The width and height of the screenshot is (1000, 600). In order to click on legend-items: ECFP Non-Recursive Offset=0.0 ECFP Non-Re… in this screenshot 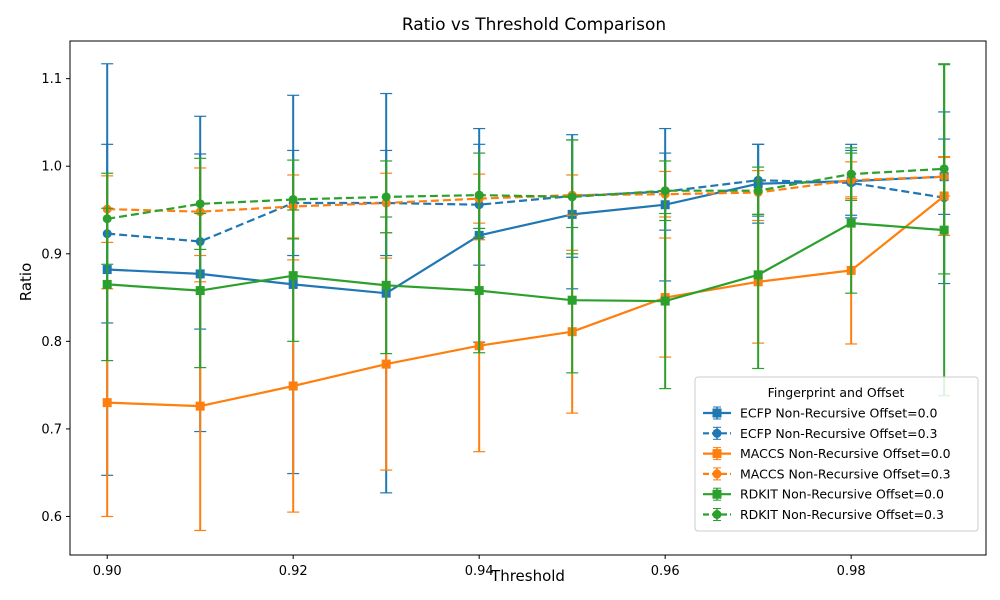, I will do `click(827, 464)`.